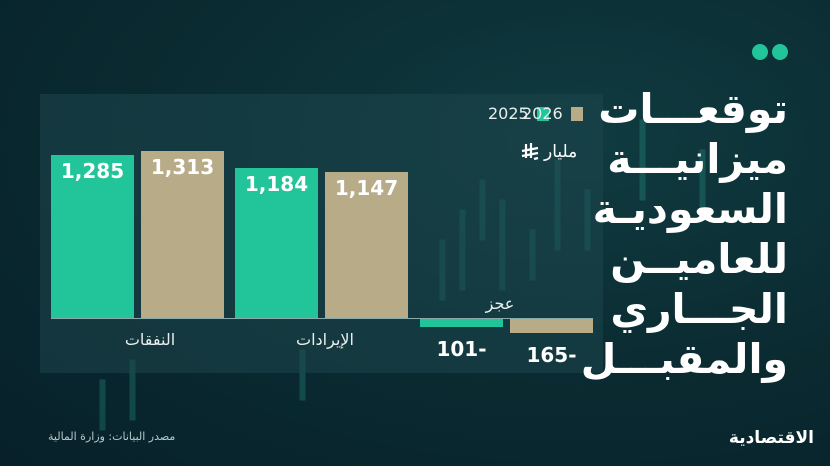  Describe the element at coordinates (551, 354) in the screenshot. I see `data-label-2026-2: 165-` at that location.